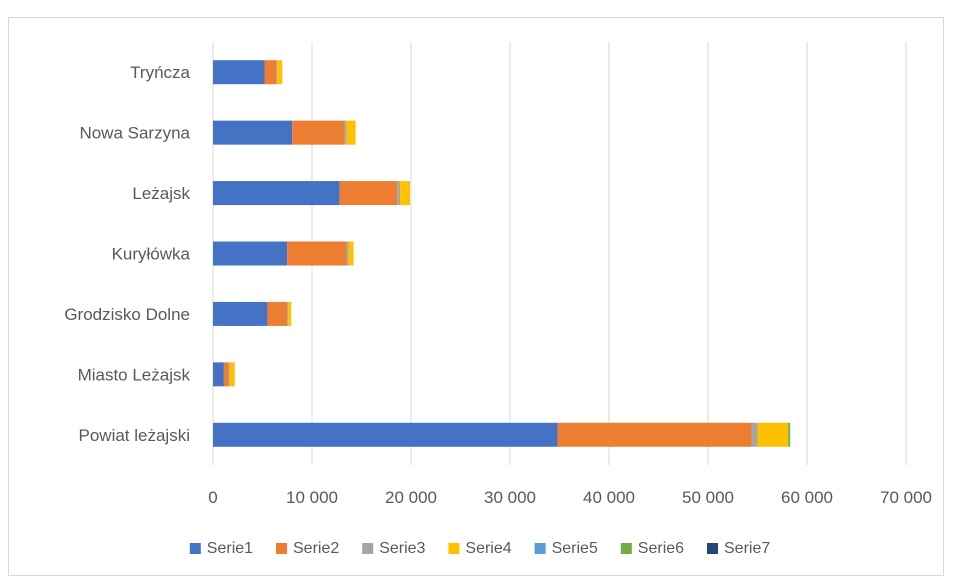  What do you see at coordinates (773, 434) in the screenshot?
I see `bar-serie4-powiat-lezajski` at bounding box center [773, 434].